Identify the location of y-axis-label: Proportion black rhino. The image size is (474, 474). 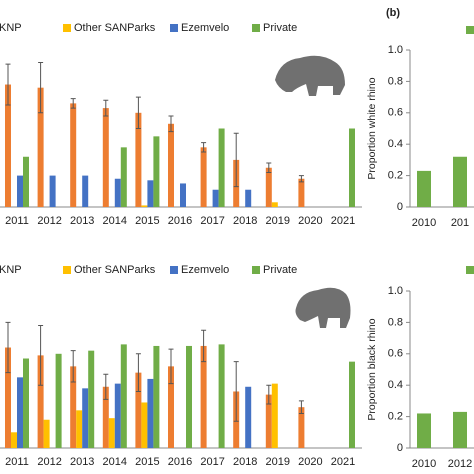
(372, 369).